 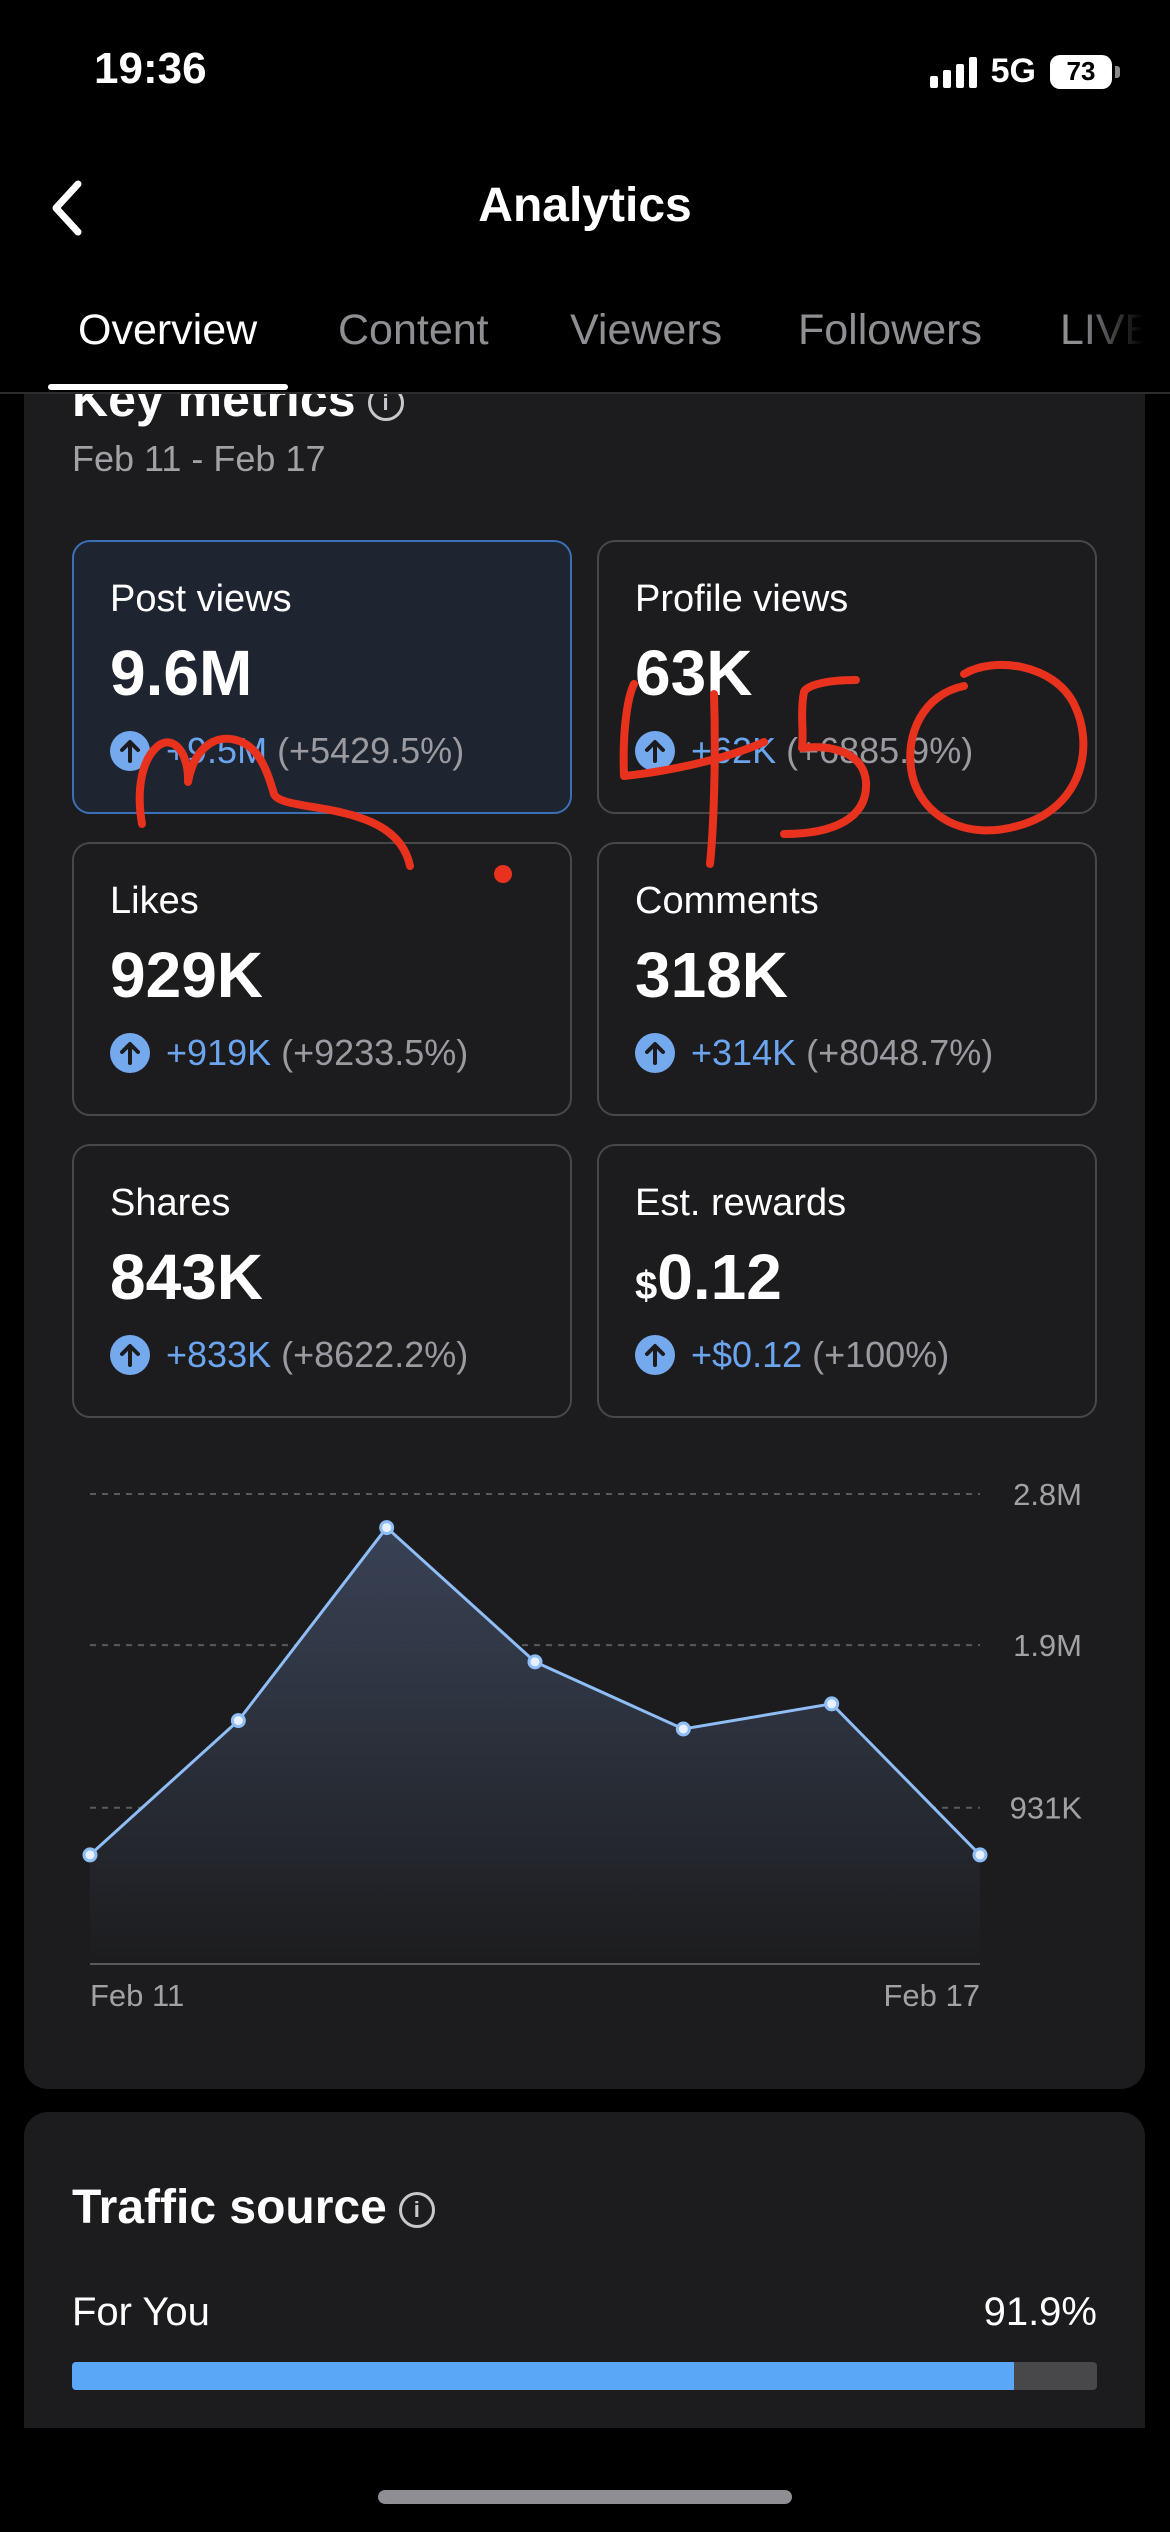 What do you see at coordinates (170, 1203) in the screenshot?
I see `metric-label: Shares` at bounding box center [170, 1203].